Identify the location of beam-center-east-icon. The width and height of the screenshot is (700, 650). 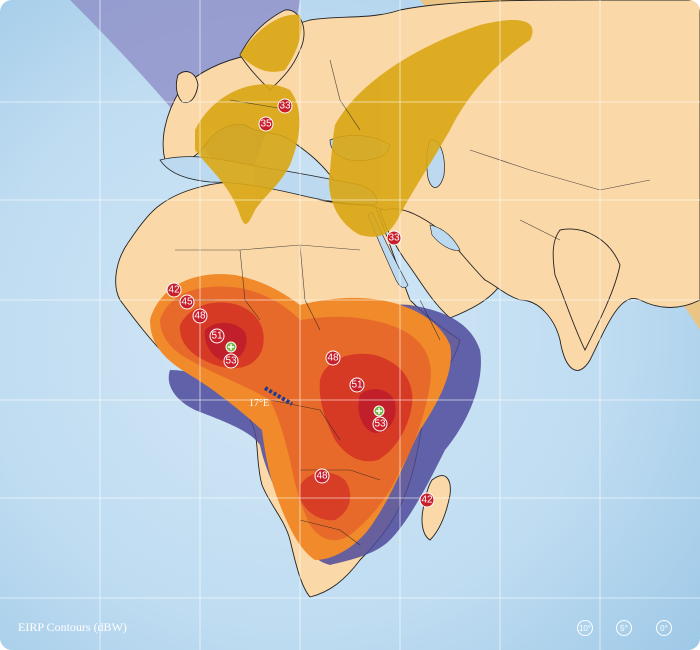
(379, 411).